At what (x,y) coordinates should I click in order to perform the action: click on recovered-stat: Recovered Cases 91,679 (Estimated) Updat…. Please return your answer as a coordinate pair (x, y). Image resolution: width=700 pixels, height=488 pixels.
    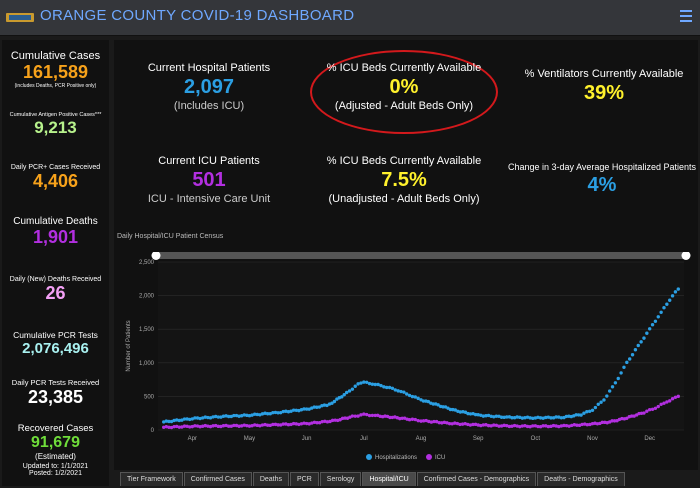
    Looking at the image, I should click on (55, 450).